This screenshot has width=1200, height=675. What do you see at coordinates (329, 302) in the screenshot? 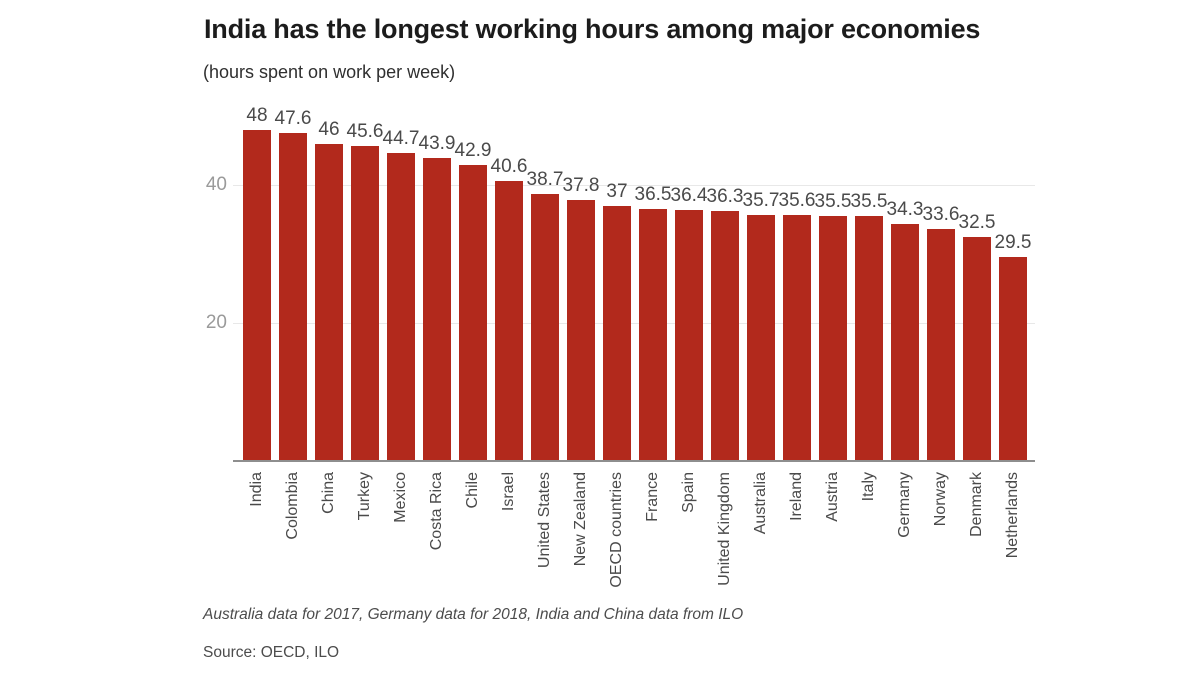
I see `bar-china` at bounding box center [329, 302].